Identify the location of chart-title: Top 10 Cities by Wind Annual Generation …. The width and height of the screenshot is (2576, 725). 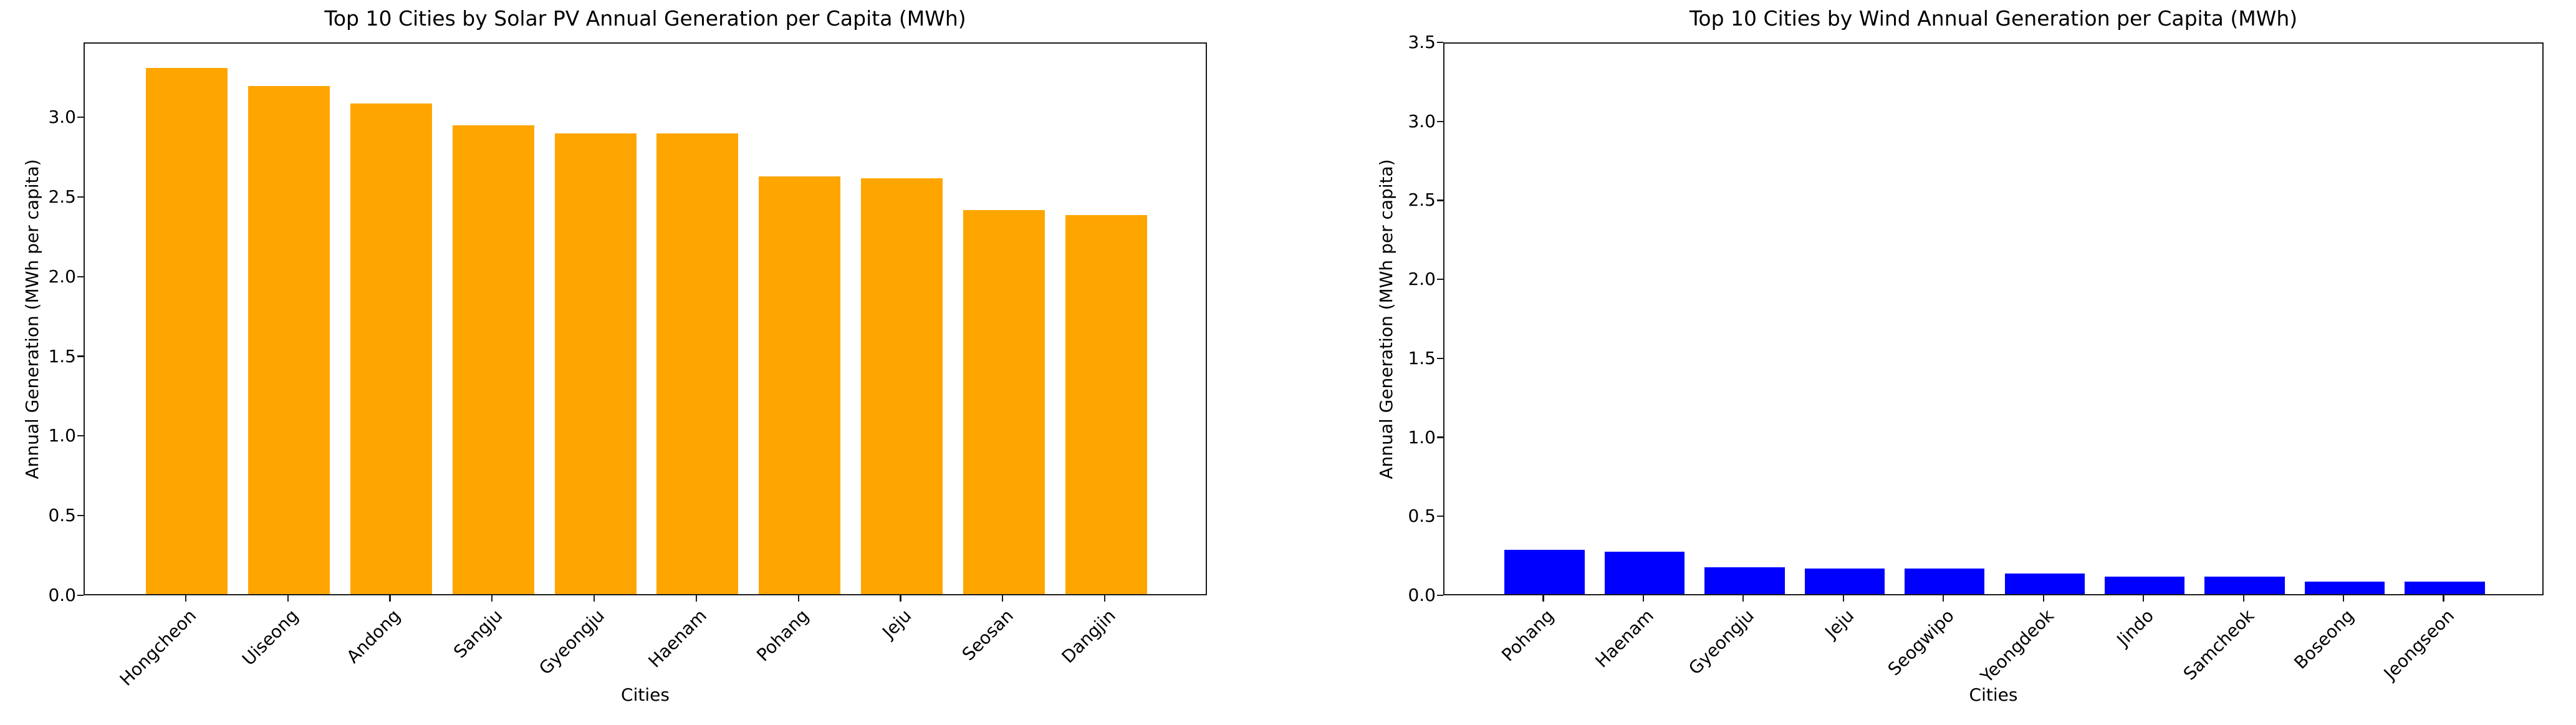
(1993, 18).